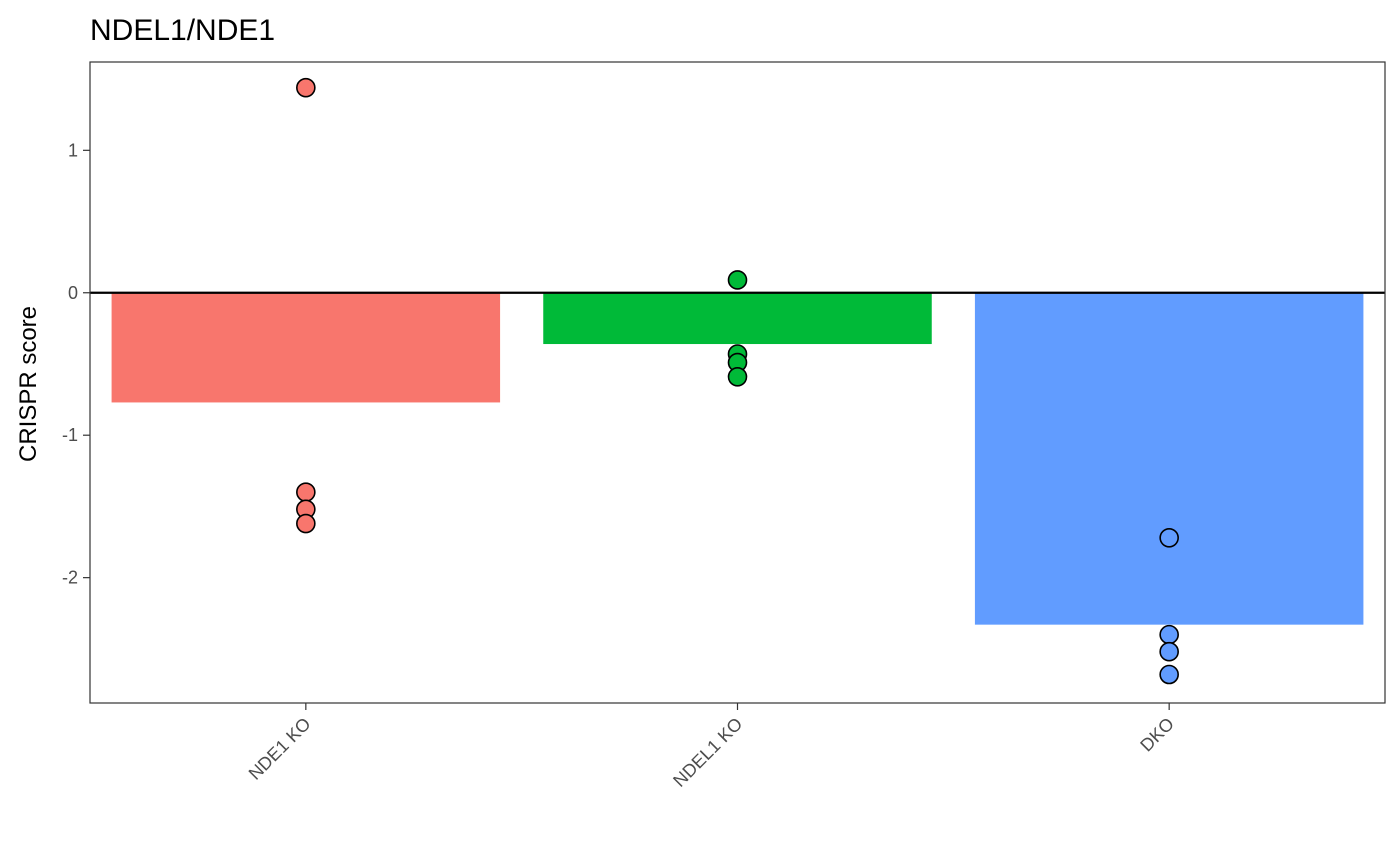 The height and width of the screenshot is (866, 1400). Describe the element at coordinates (707, 752) in the screenshot. I see `x-tick-label: NDEL1 KO` at that location.